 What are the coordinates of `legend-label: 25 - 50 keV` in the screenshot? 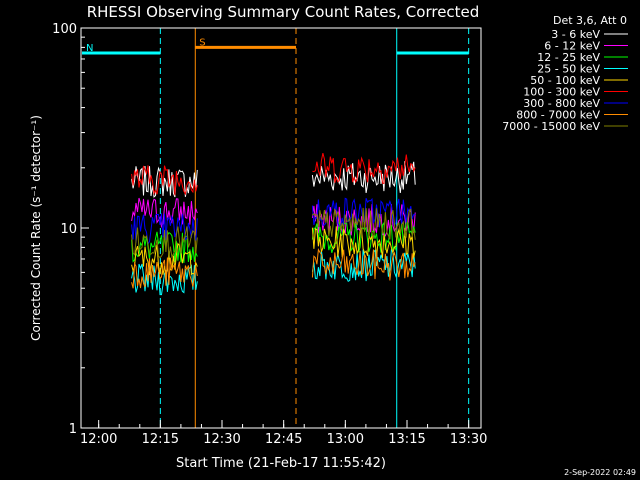 It's located at (568, 69).